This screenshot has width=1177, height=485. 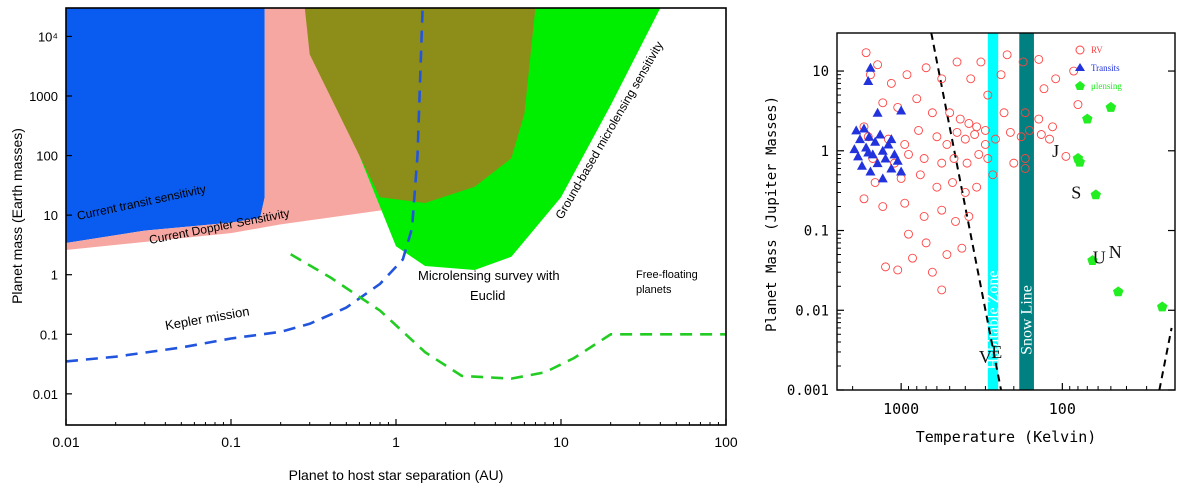 I want to click on left-y-tick-label: 10, so click(x=51, y=215).